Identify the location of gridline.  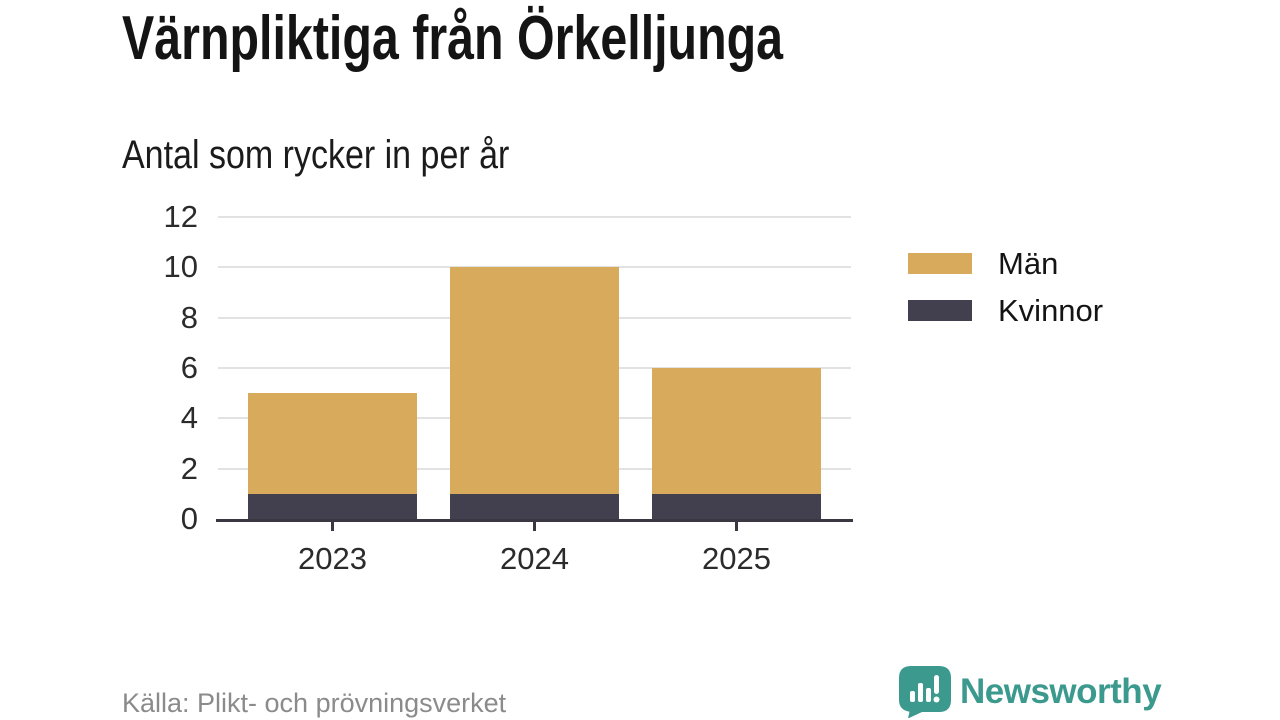
(534, 217).